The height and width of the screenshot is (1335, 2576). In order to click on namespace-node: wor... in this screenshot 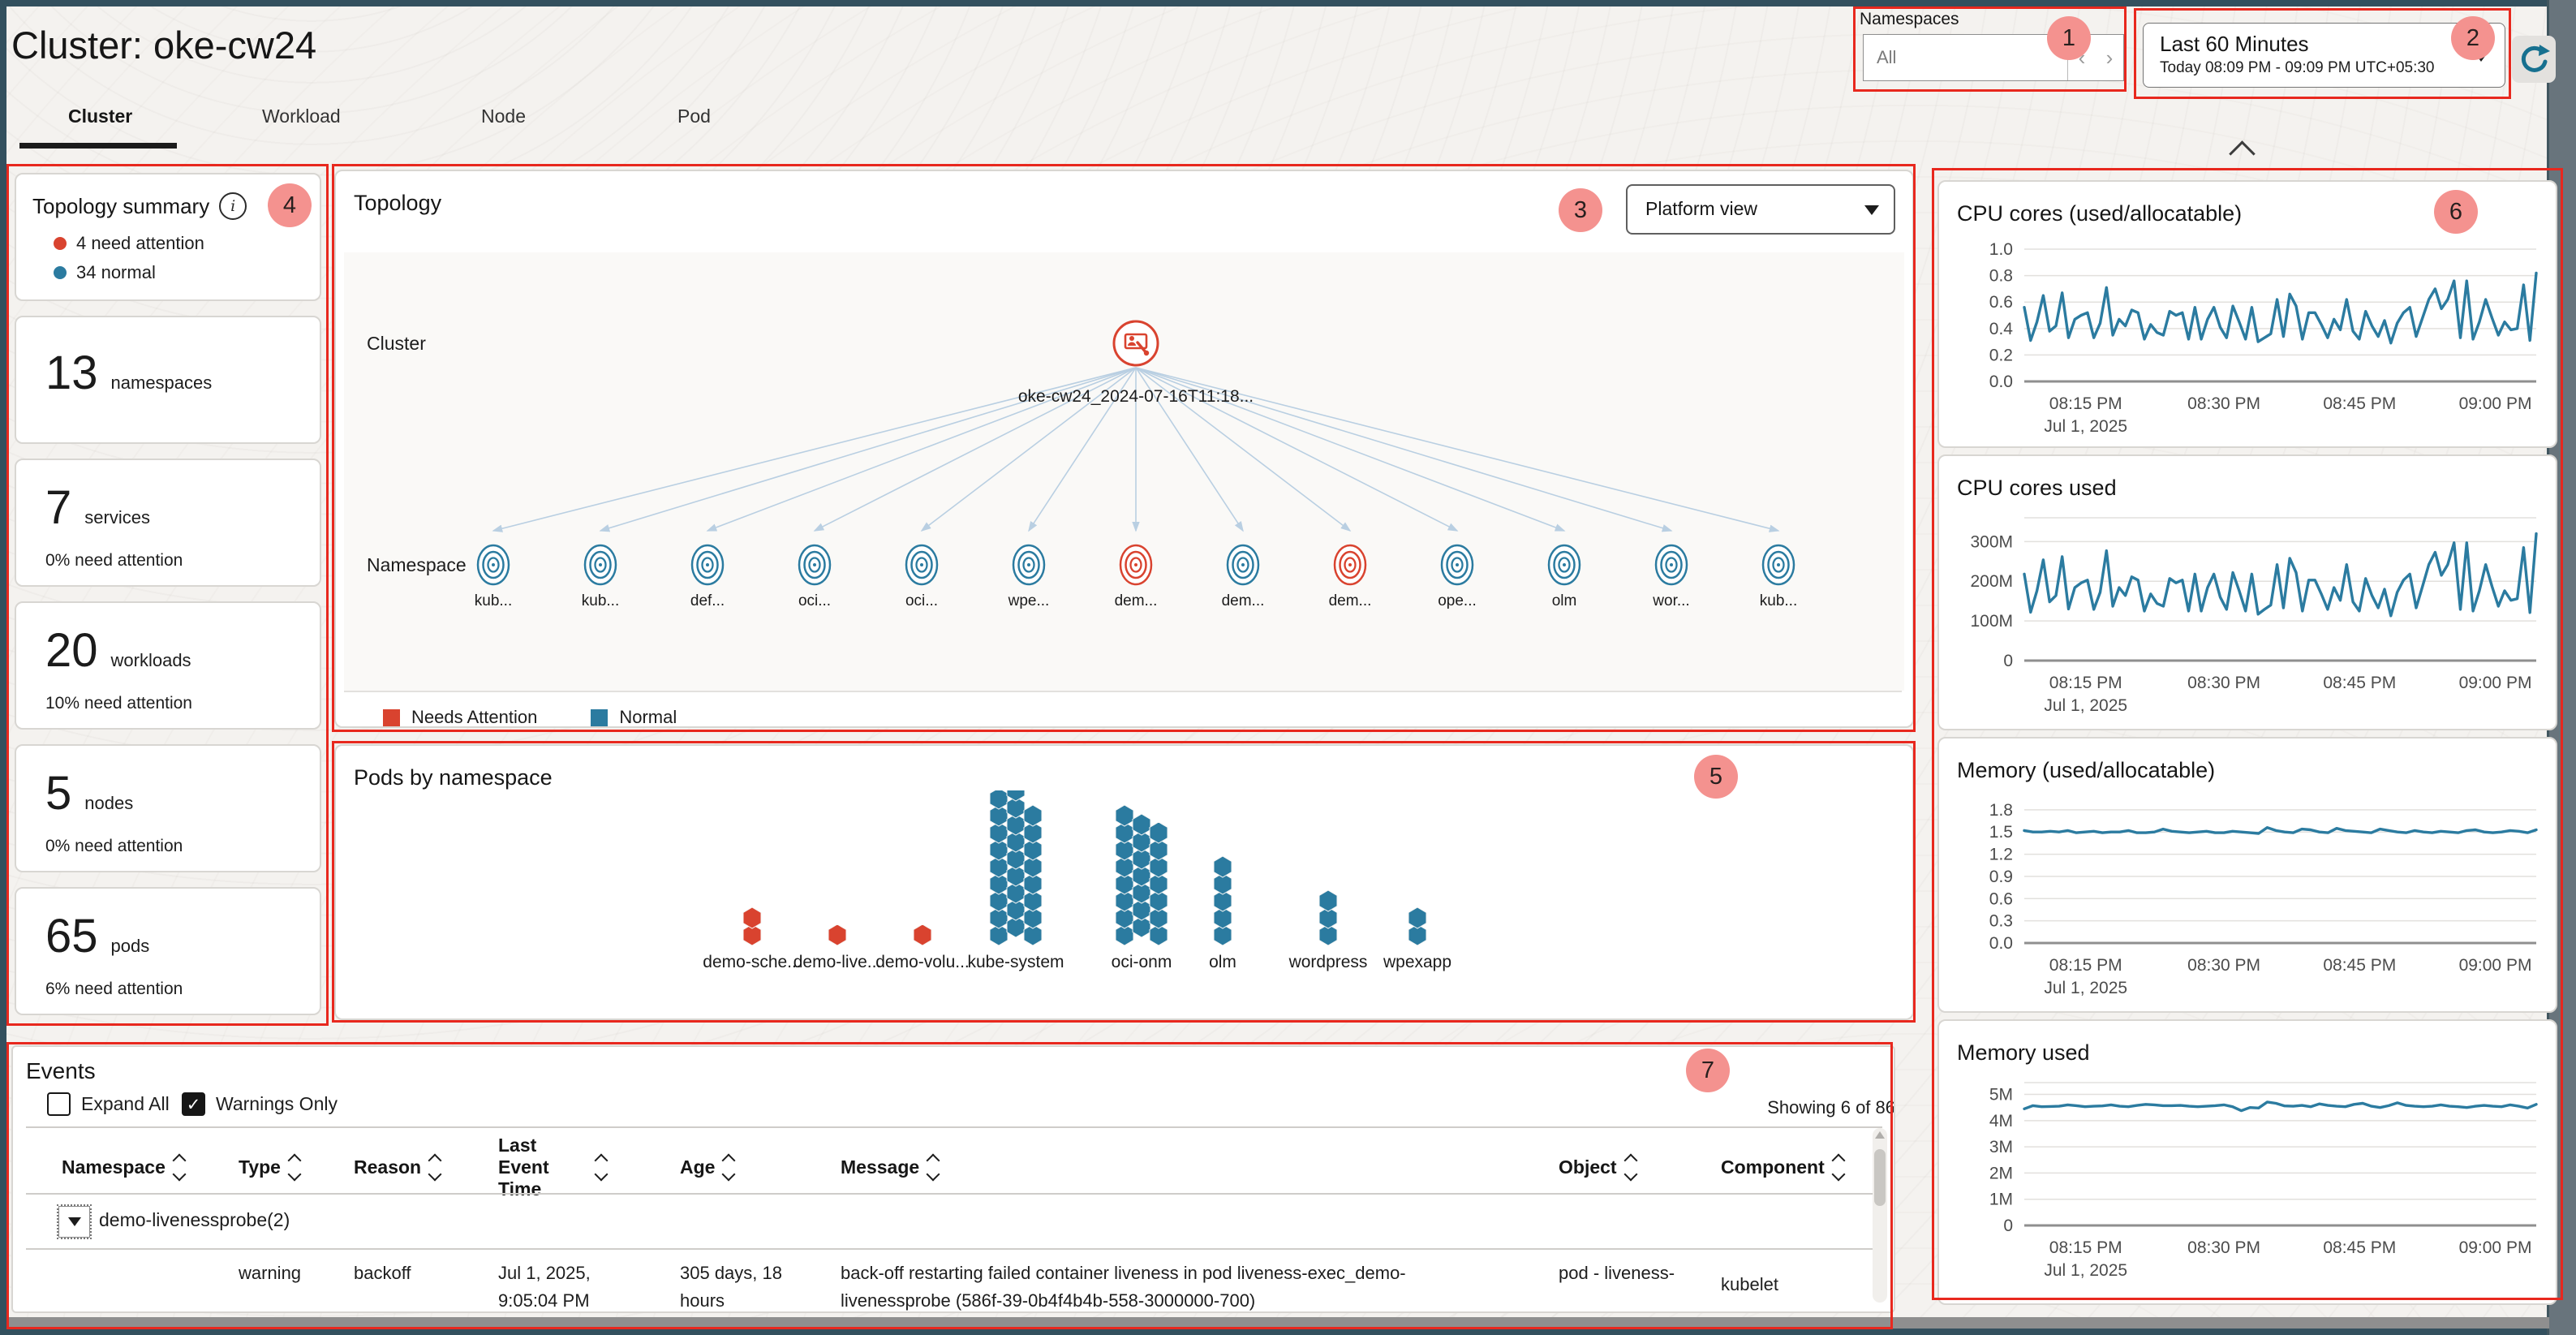, I will do `click(1671, 576)`.